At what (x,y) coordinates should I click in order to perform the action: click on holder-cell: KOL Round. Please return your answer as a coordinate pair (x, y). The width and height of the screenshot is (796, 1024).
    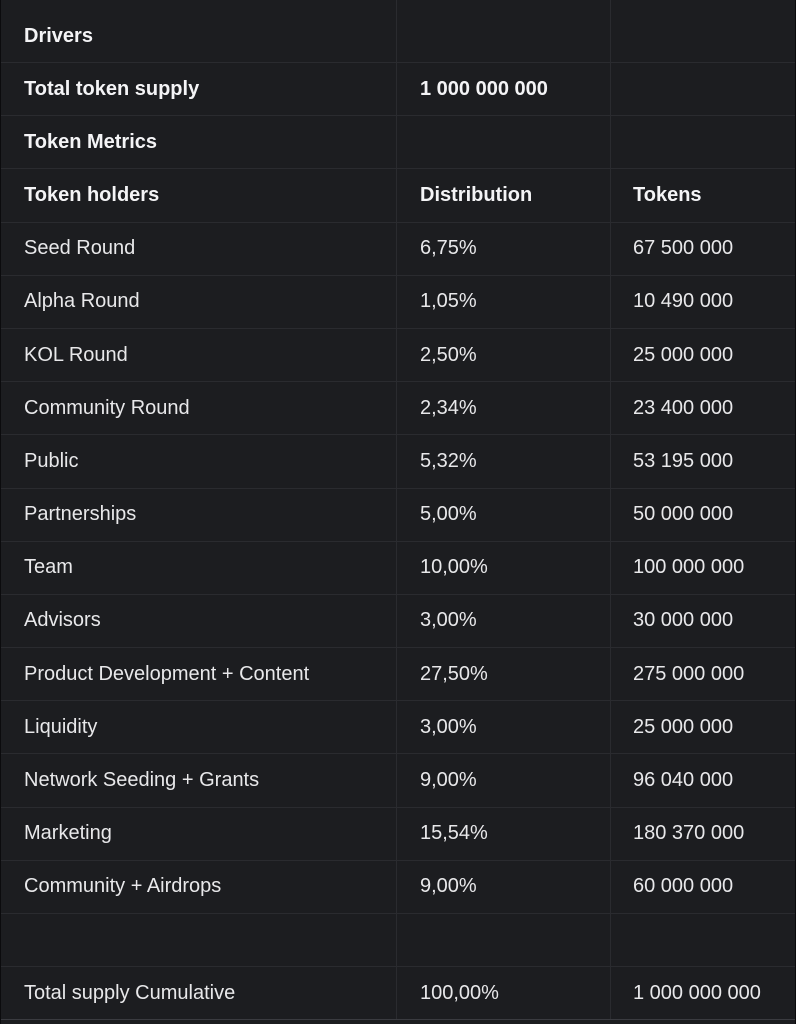
    Looking at the image, I should click on (199, 355).